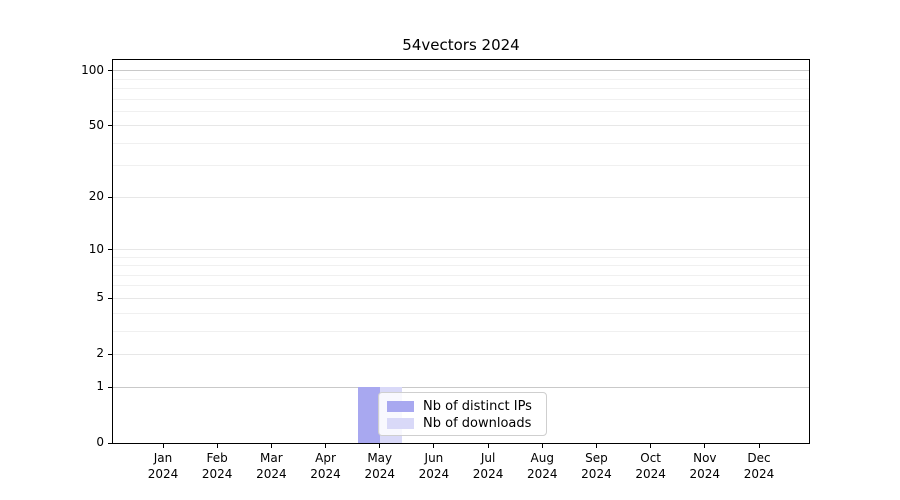 The image size is (900, 500). I want to click on y-tick-label: 100, so click(92, 69).